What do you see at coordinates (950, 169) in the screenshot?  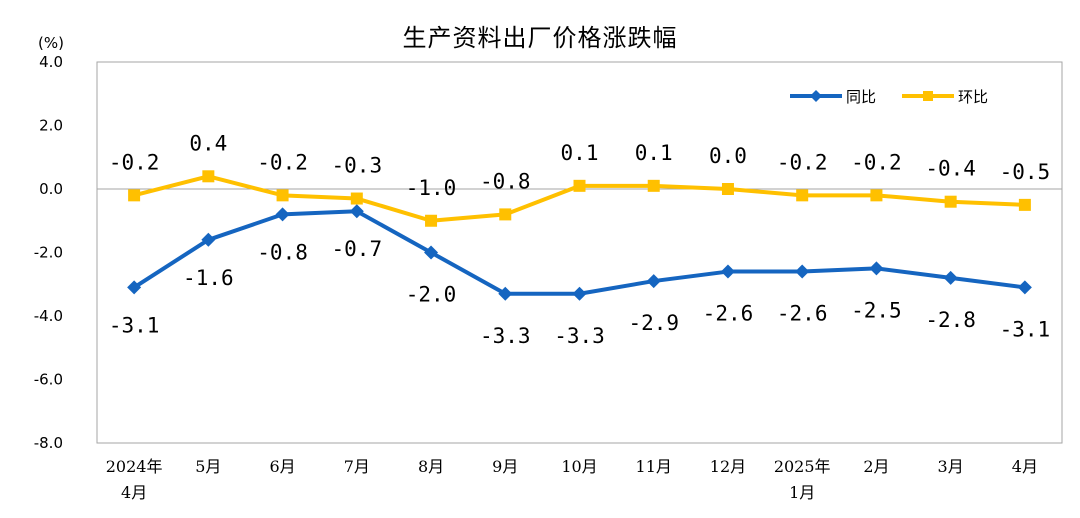 I see `data-label-mom: -0.4` at bounding box center [950, 169].